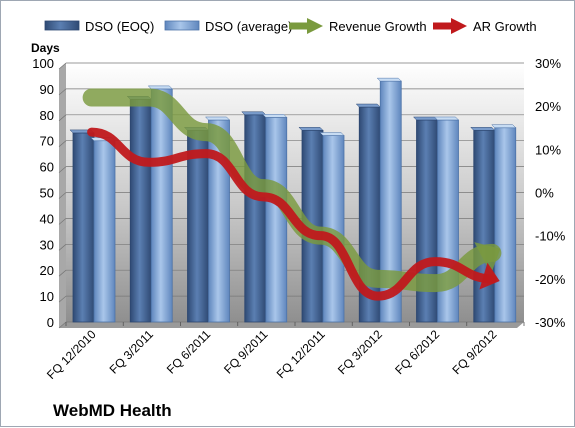 Image resolution: width=575 pixels, height=428 pixels. What do you see at coordinates (291, 325) in the screenshot?
I see `plot-floor` at bounding box center [291, 325].